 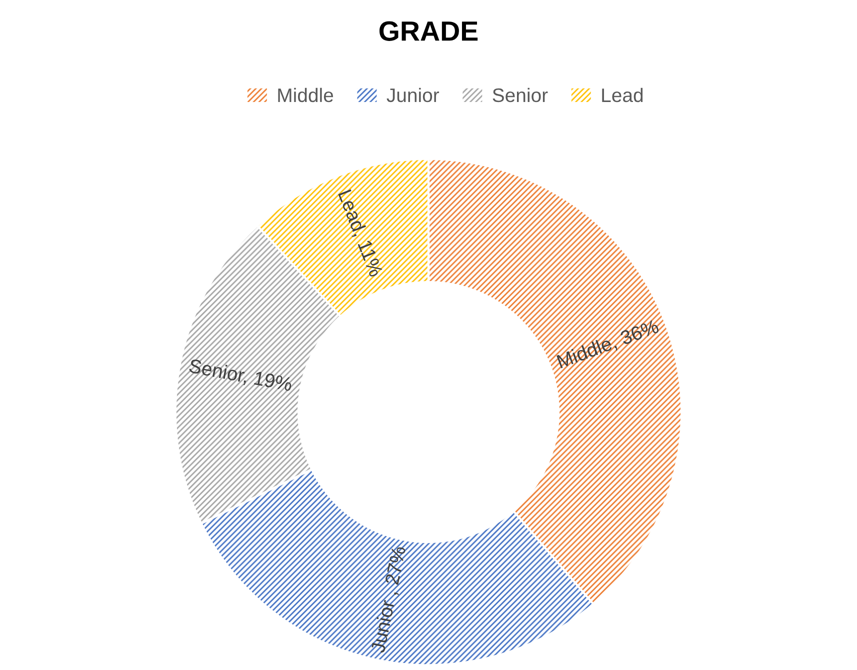 What do you see at coordinates (306, 95) in the screenshot?
I see `legend-label: Middle` at bounding box center [306, 95].